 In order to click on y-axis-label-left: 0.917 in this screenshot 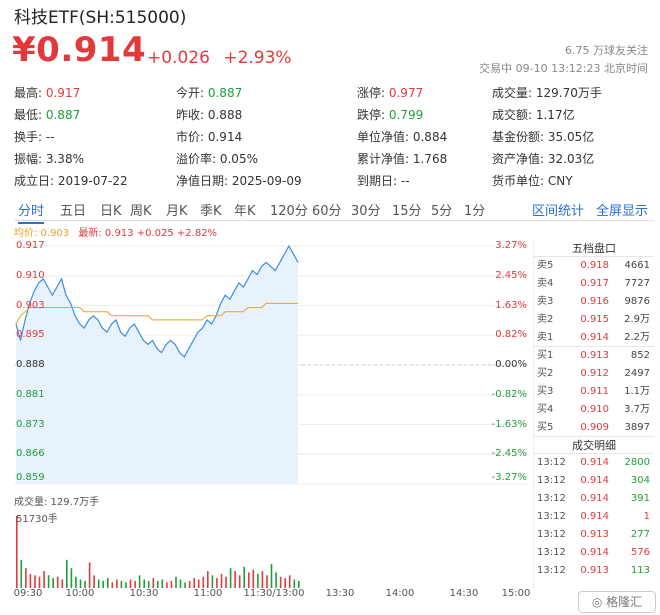, I will do `click(30, 245)`.